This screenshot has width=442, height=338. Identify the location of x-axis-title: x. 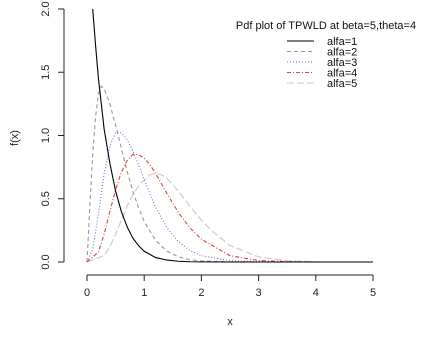
(230, 322).